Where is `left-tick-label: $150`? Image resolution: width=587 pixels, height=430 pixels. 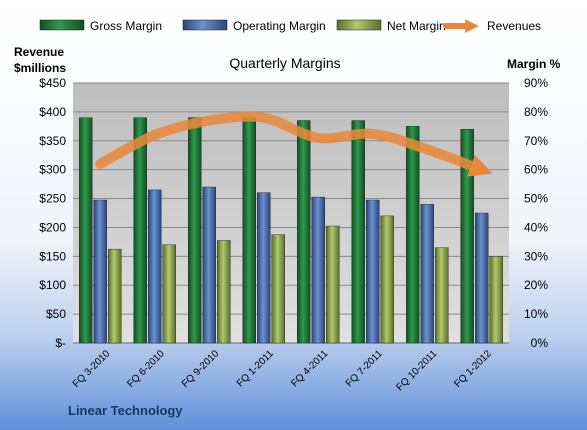
left-tick-label: $150 is located at coordinates (52, 256).